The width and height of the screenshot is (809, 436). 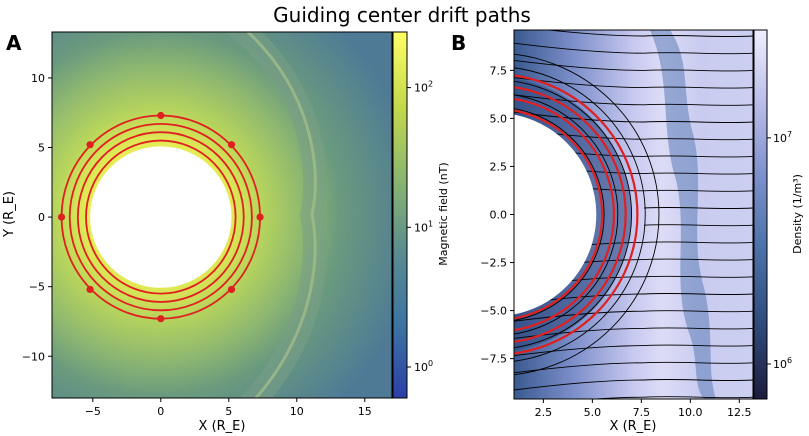 What do you see at coordinates (423, 87) in the screenshot?
I see `panel-a-colorbar-tick-label: 10²` at bounding box center [423, 87].